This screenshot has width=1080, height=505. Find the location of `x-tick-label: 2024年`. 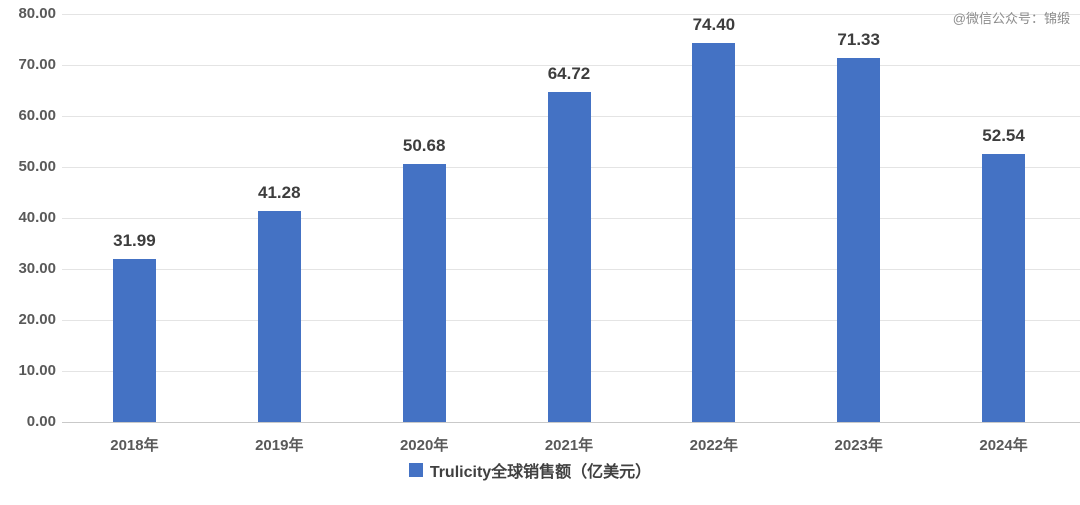

x-tick-label: 2024年 is located at coordinates (1003, 445).